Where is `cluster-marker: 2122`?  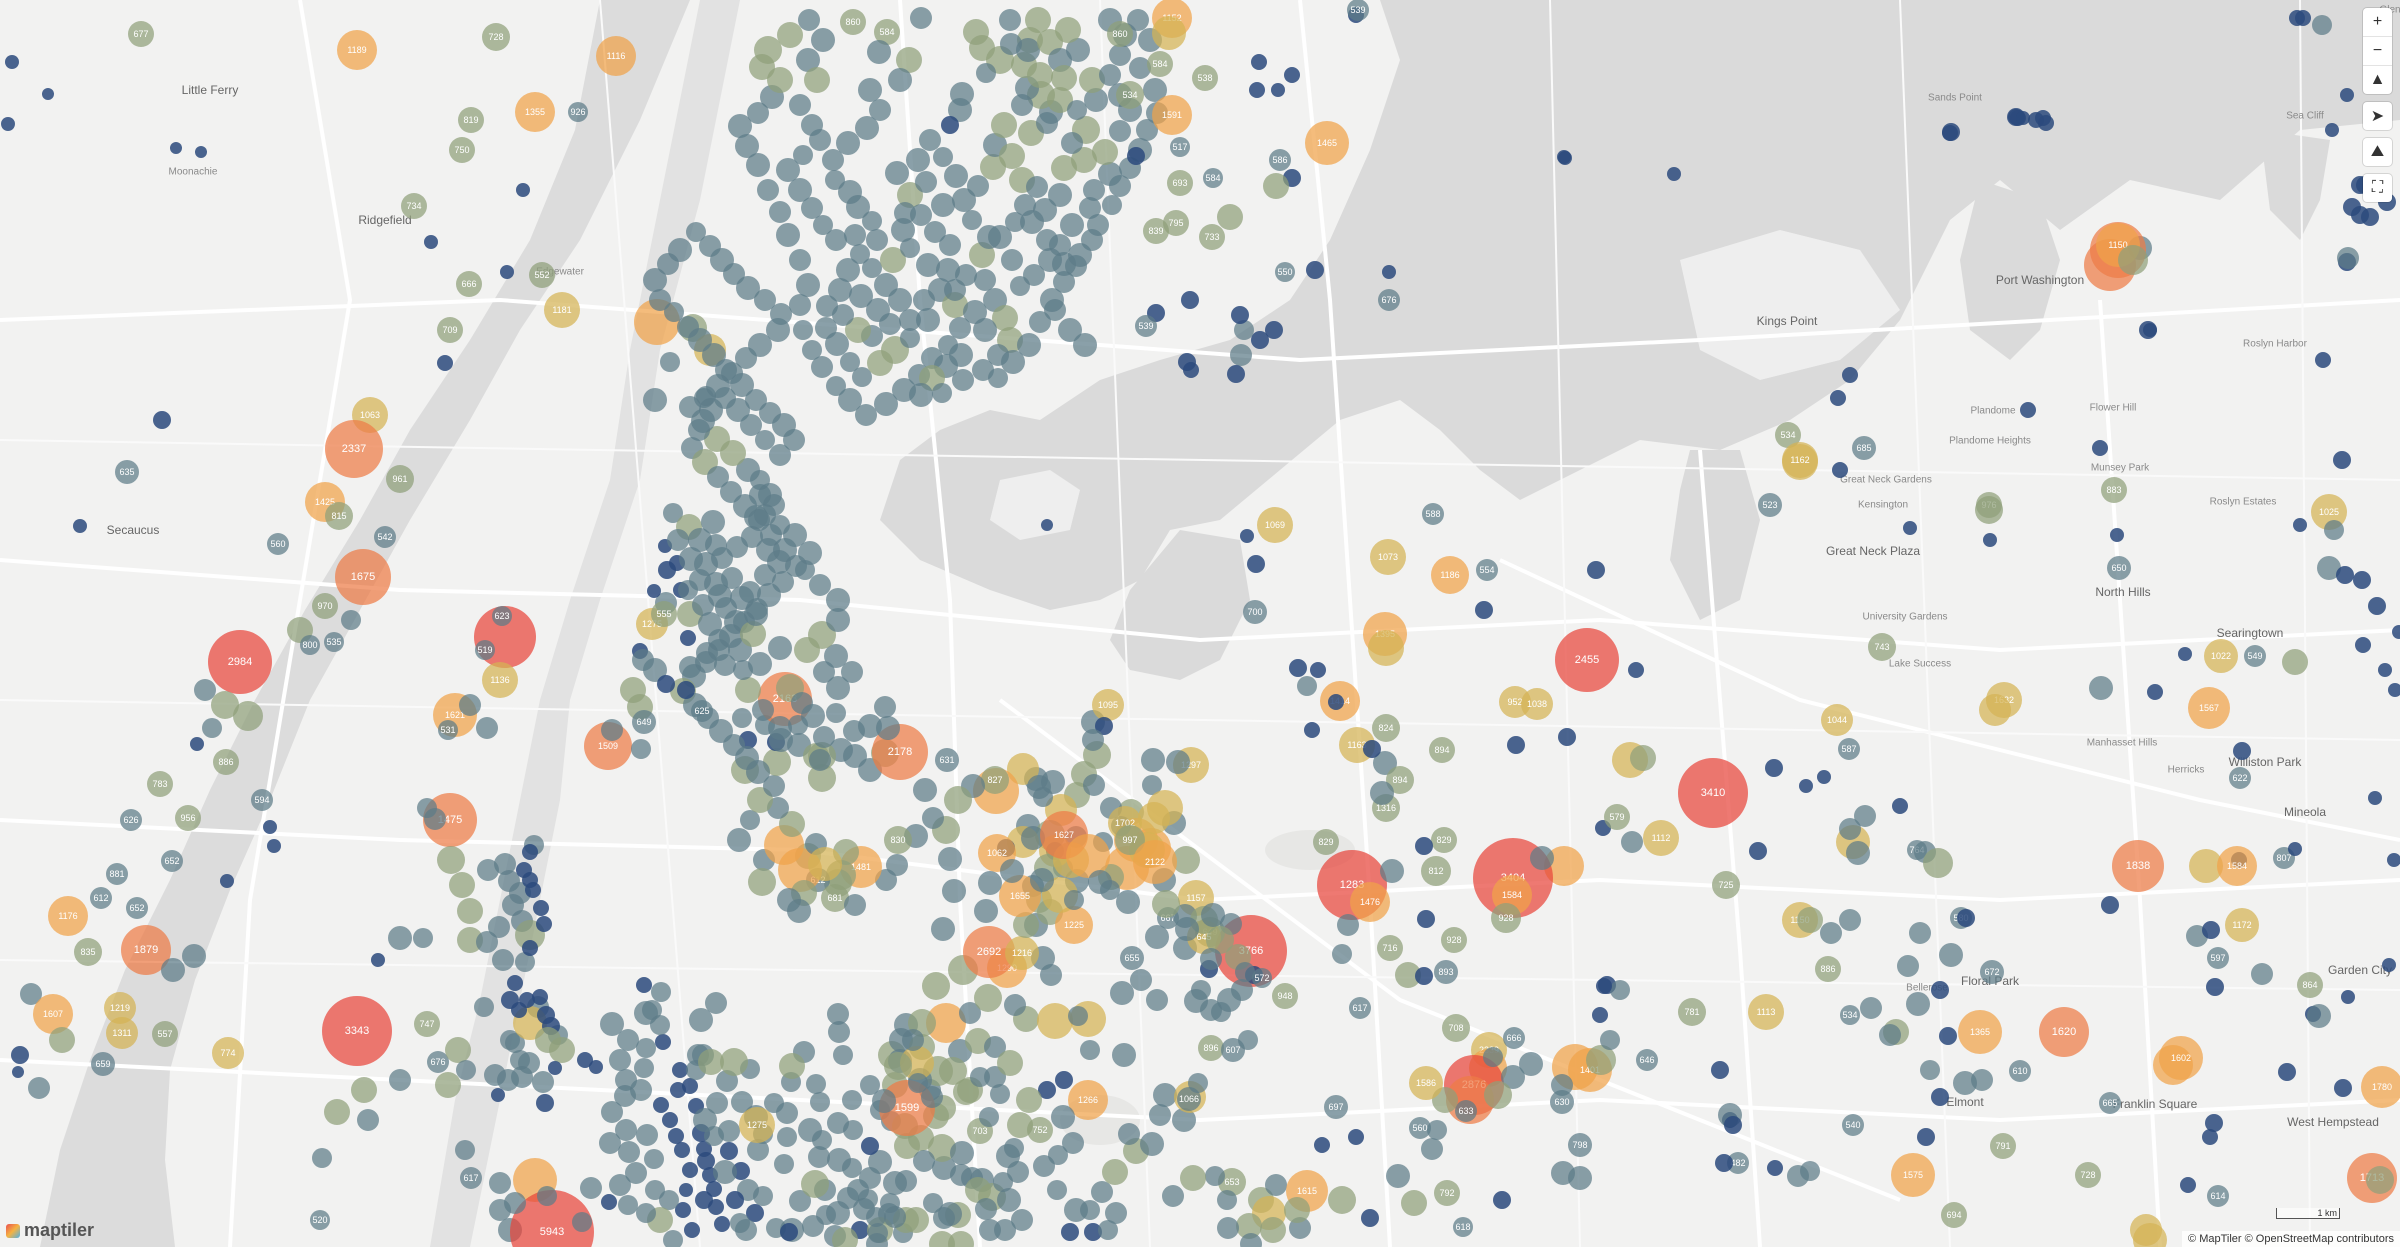 cluster-marker: 2122 is located at coordinates (1155, 862).